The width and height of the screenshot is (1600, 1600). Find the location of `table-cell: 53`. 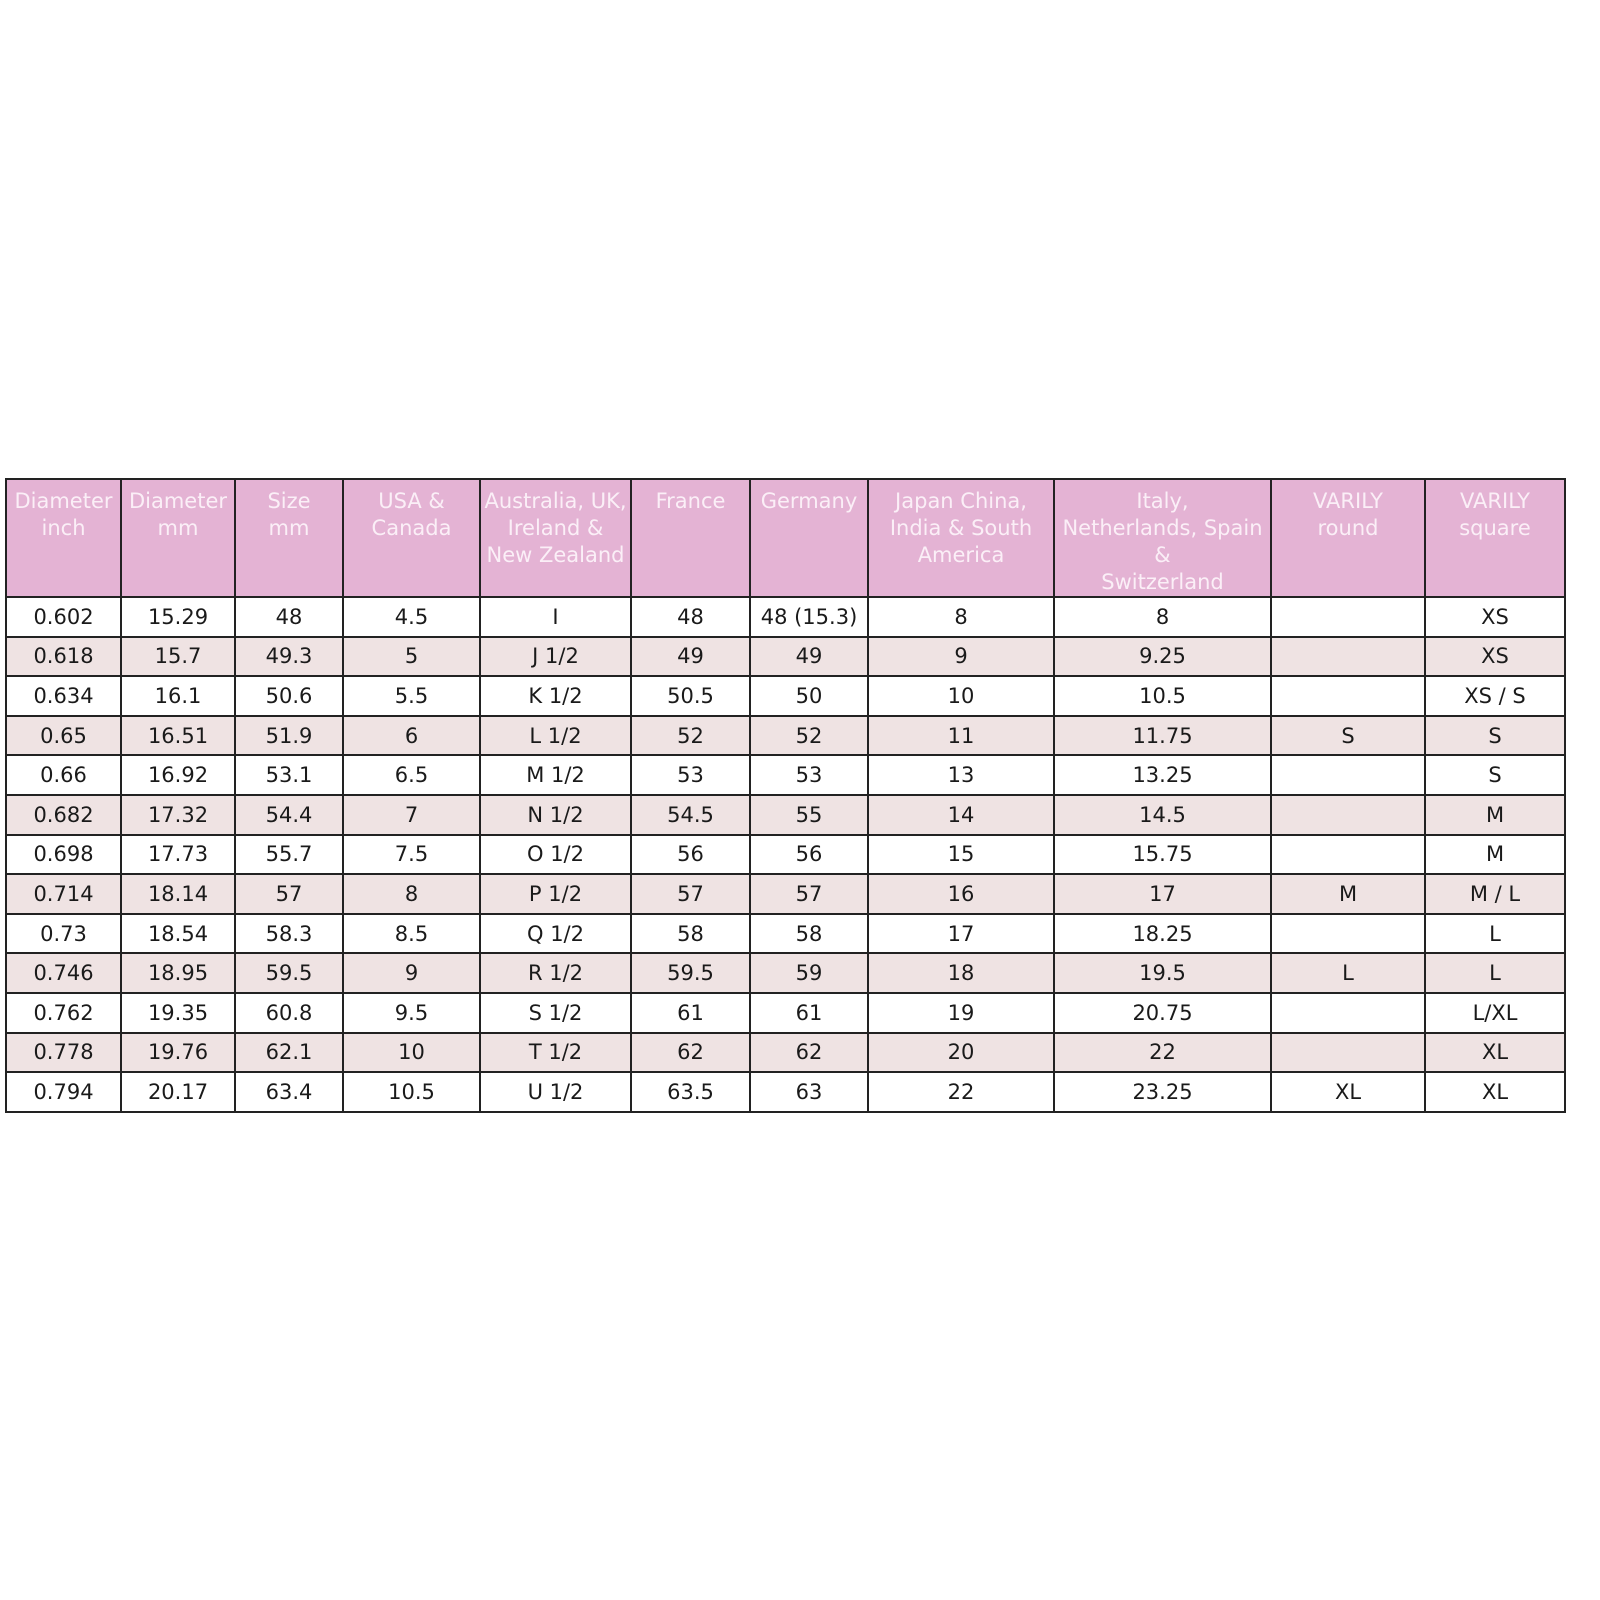

table-cell: 53 is located at coordinates (690, 775).